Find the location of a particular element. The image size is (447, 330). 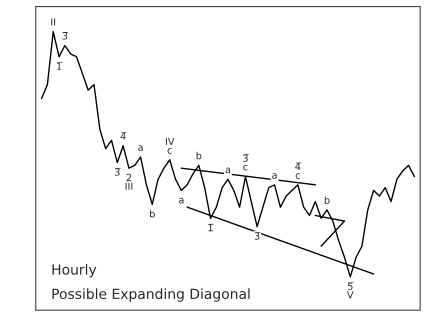

annotation: Possible Expanding Diagonal is located at coordinates (151, 295).